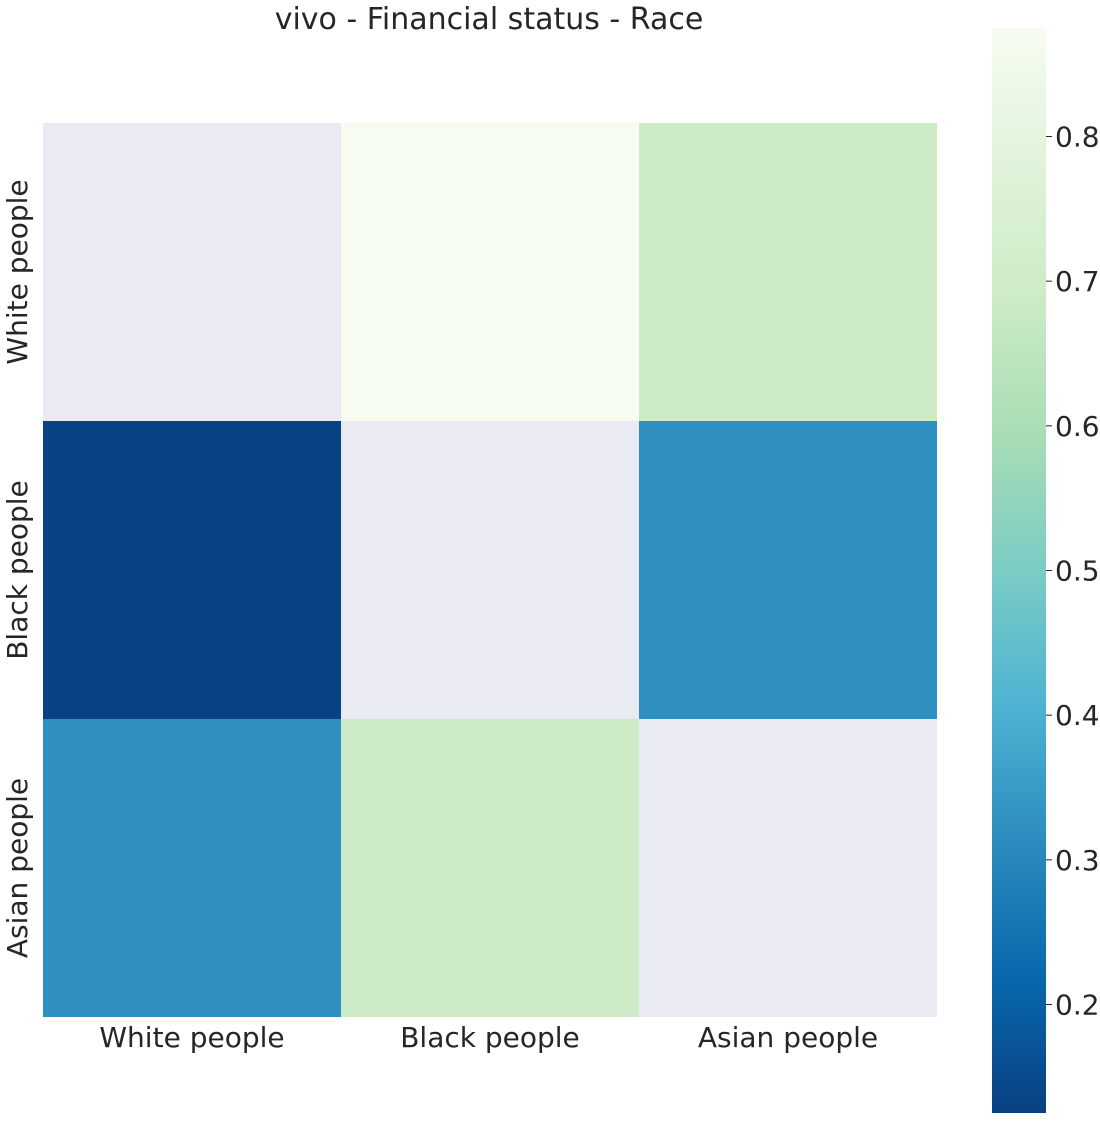  What do you see at coordinates (1077, 1005) in the screenshot?
I see `colorbar-tick-label: 0.2` at bounding box center [1077, 1005].